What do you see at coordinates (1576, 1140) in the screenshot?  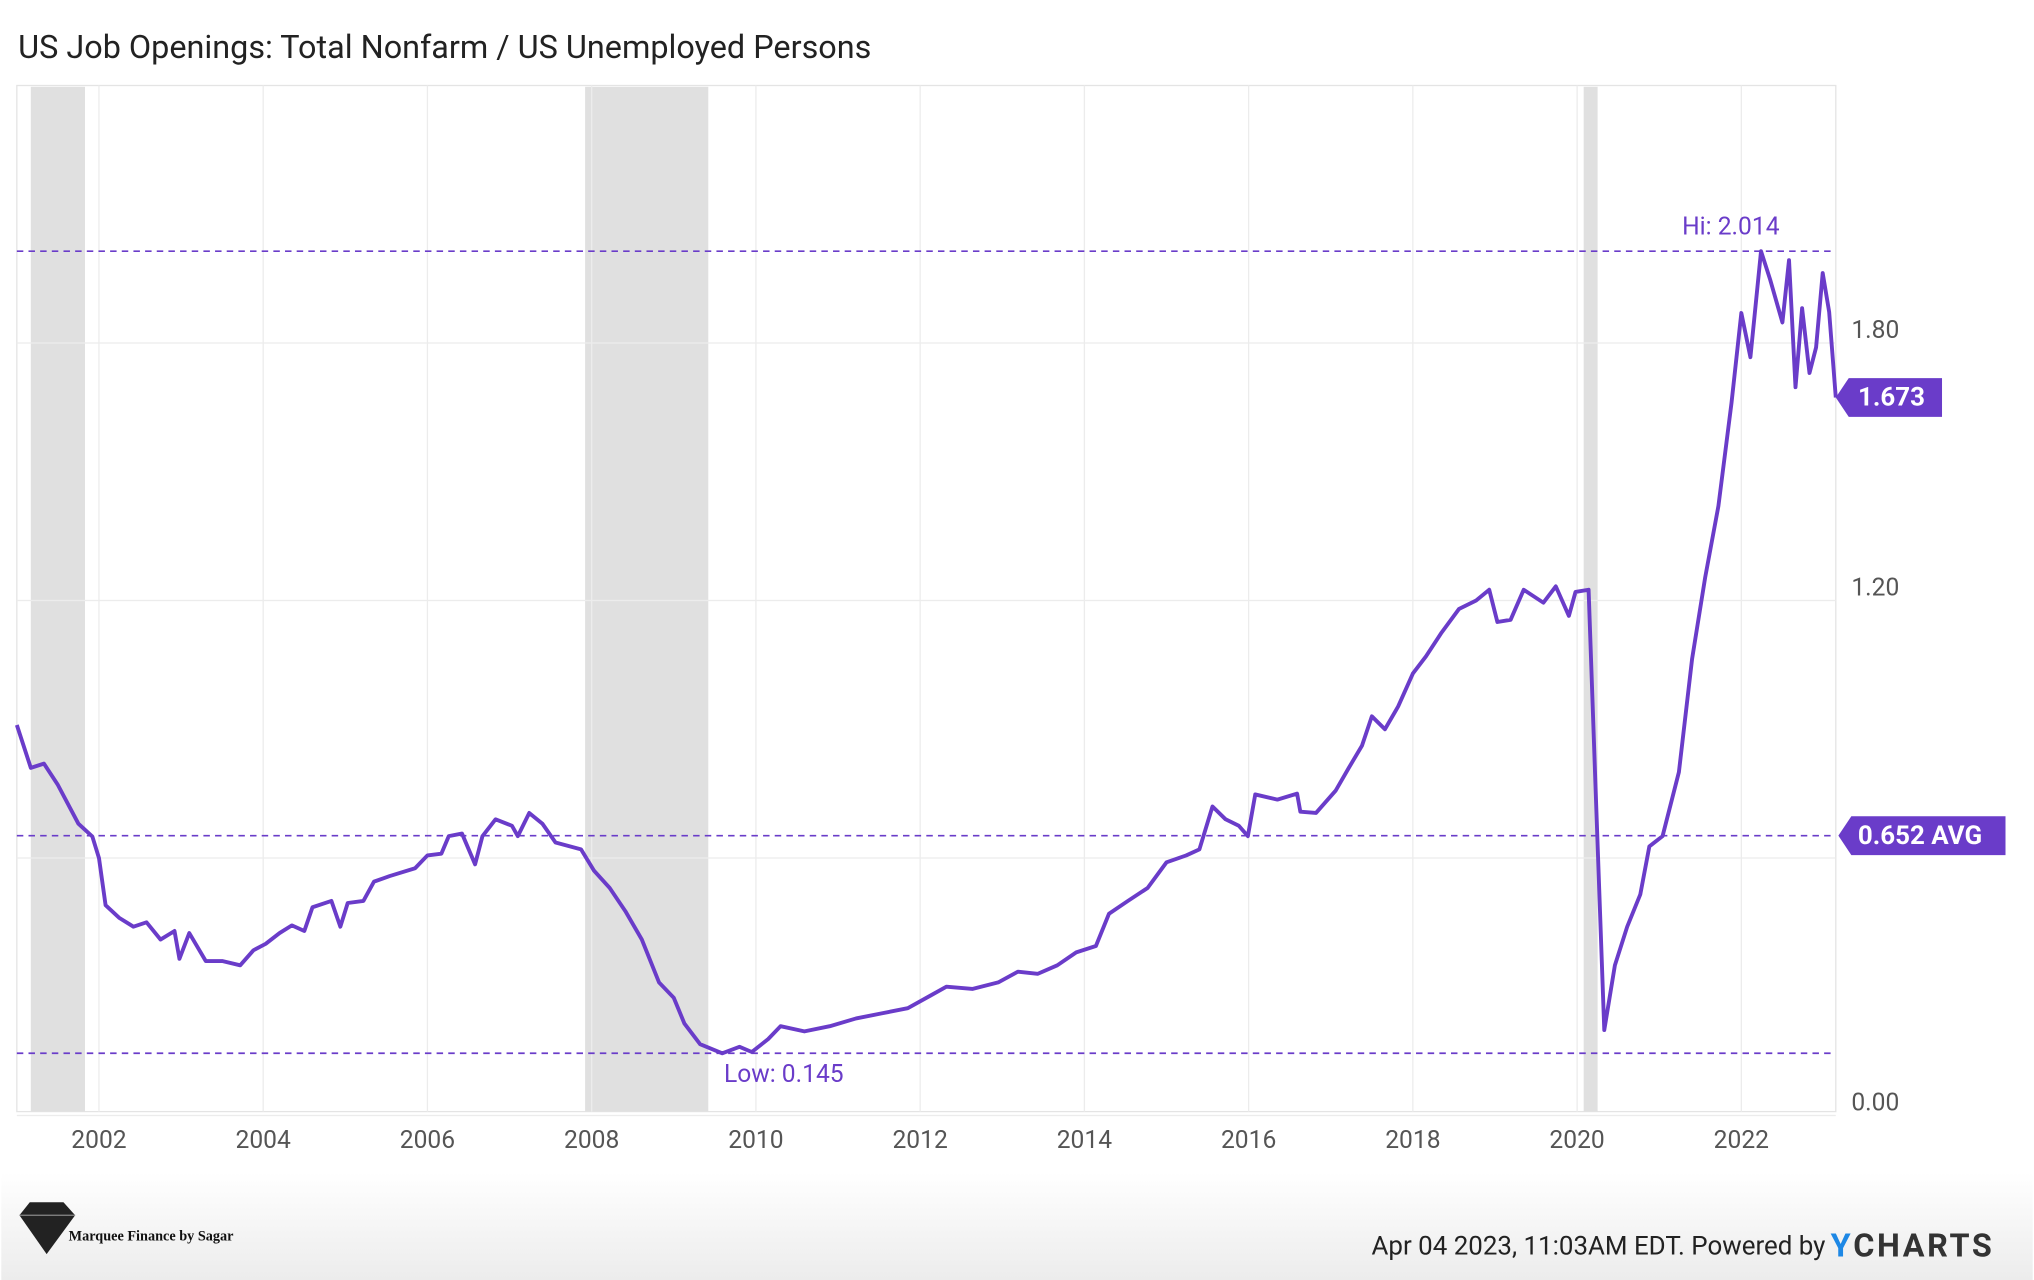 I see `x-tick-label: 2020` at bounding box center [1576, 1140].